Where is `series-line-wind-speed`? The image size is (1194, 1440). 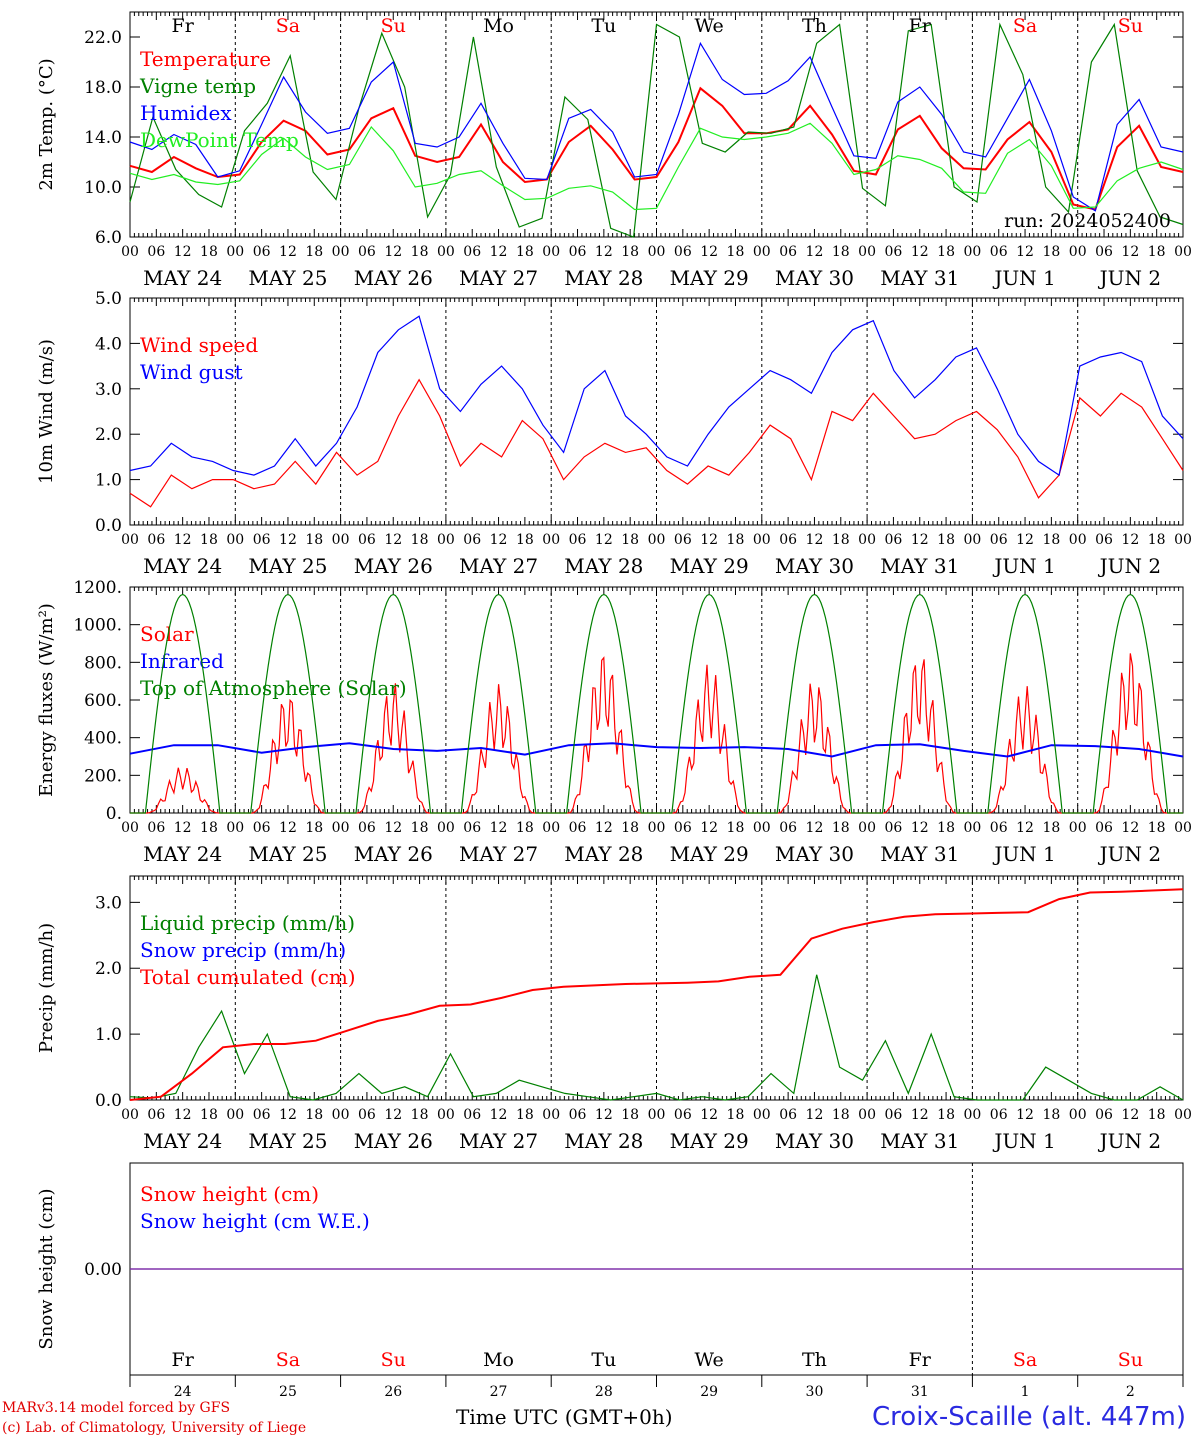 series-line-wind-speed is located at coordinates (656, 443).